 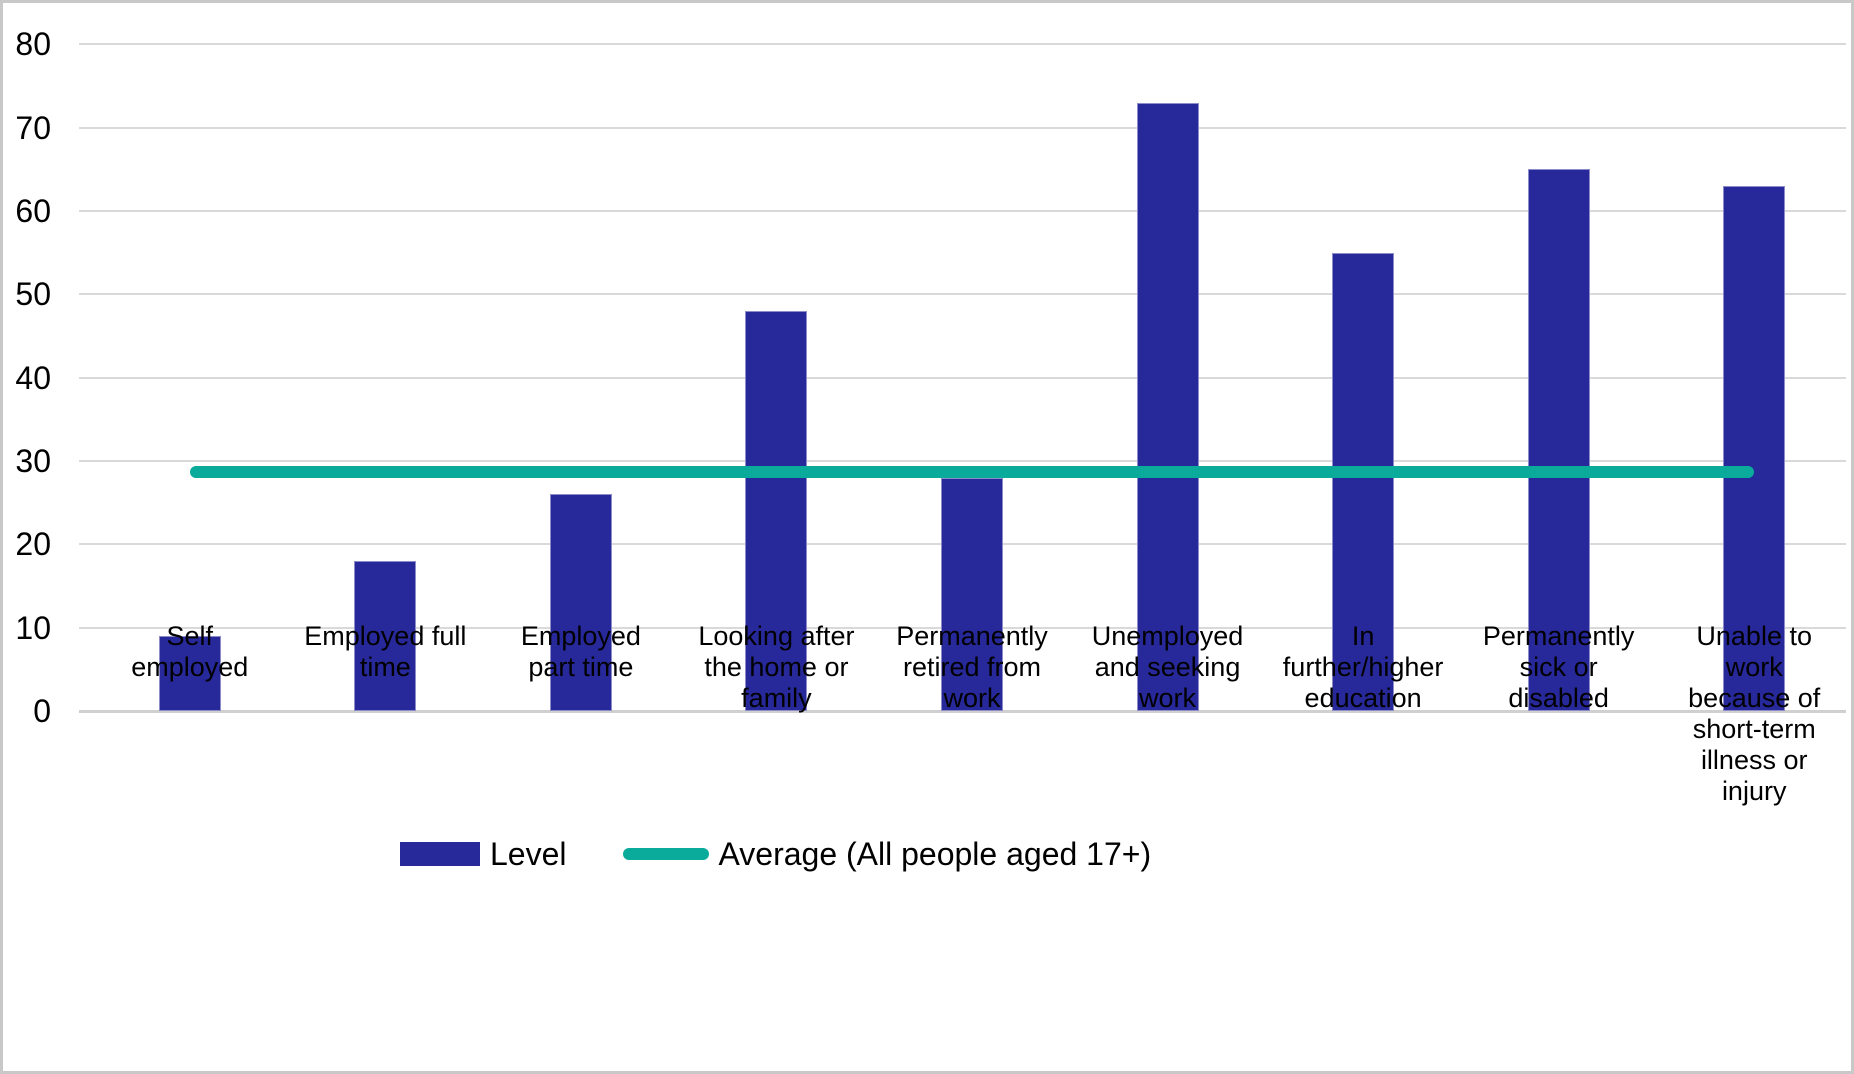 I want to click on x-label-1: Self employed, so click(x=190, y=651).